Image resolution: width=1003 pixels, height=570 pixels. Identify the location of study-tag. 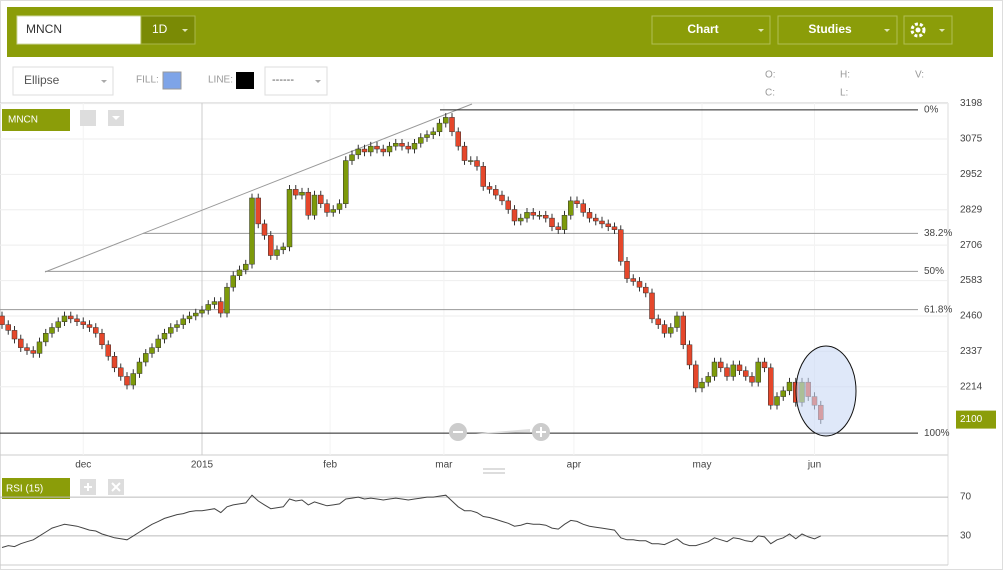
(36, 488).